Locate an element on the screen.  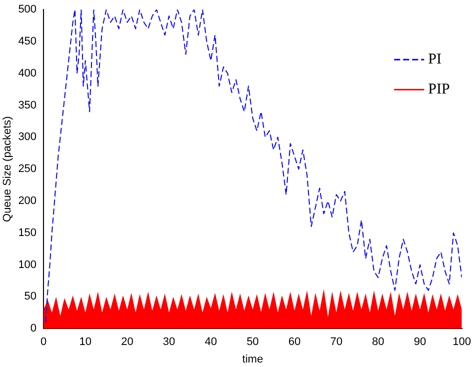
x-tick-label: 90 is located at coordinates (420, 342).